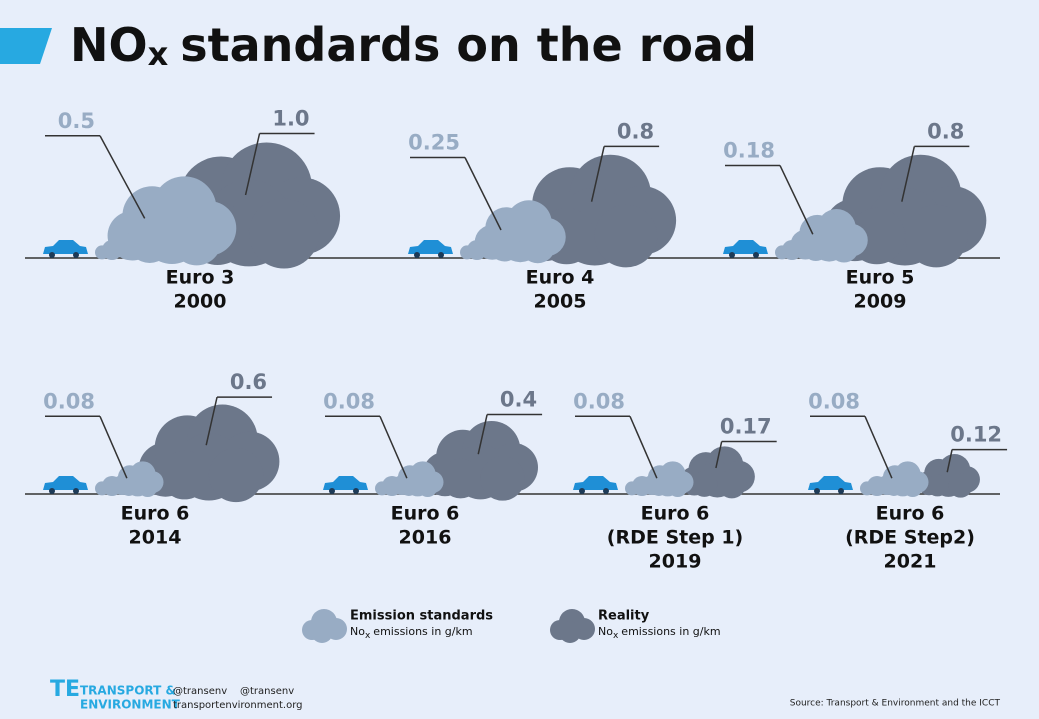  I want to click on facebook: @transenv, so click(267, 691).